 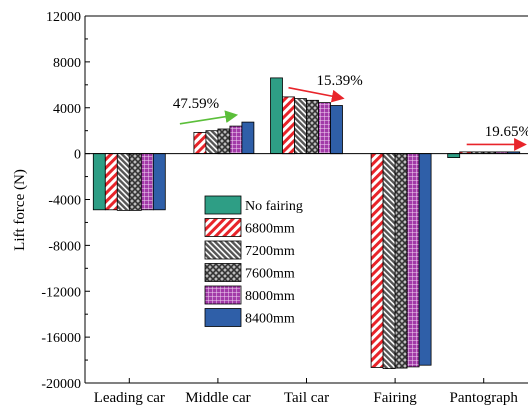 What do you see at coordinates (350, 112) in the screenshot?
I see `annotations-group: 47.59% 15.39% 19.65%` at bounding box center [350, 112].